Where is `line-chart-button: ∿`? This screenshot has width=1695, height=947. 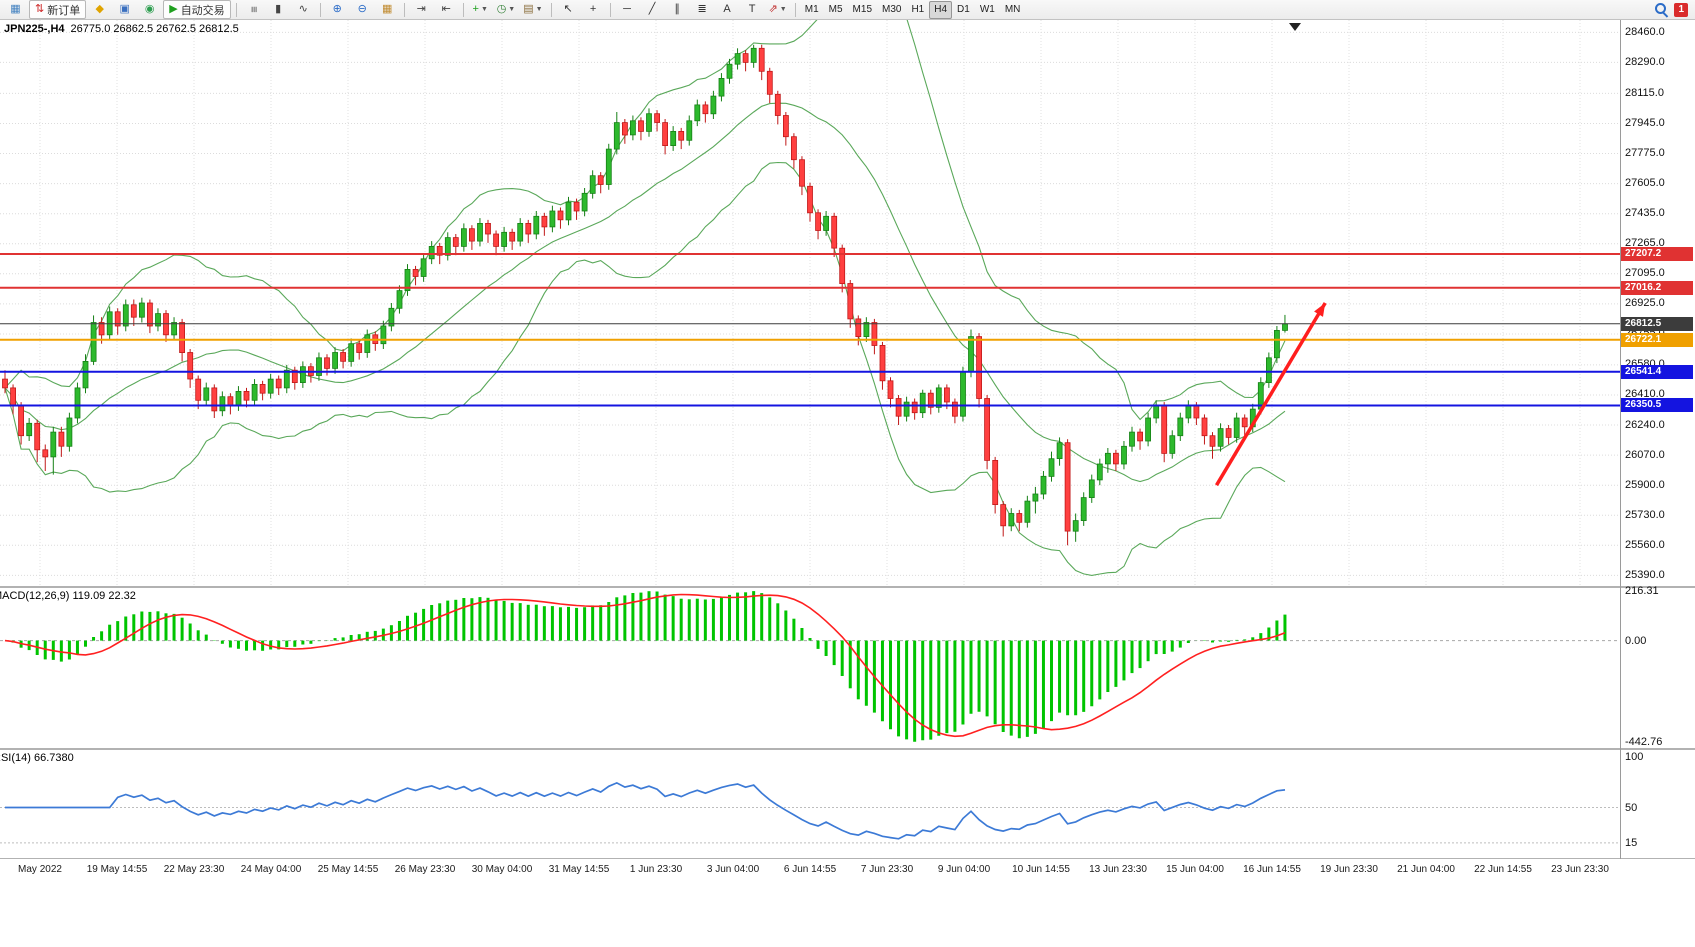 line-chart-button: ∿ is located at coordinates (303, 9).